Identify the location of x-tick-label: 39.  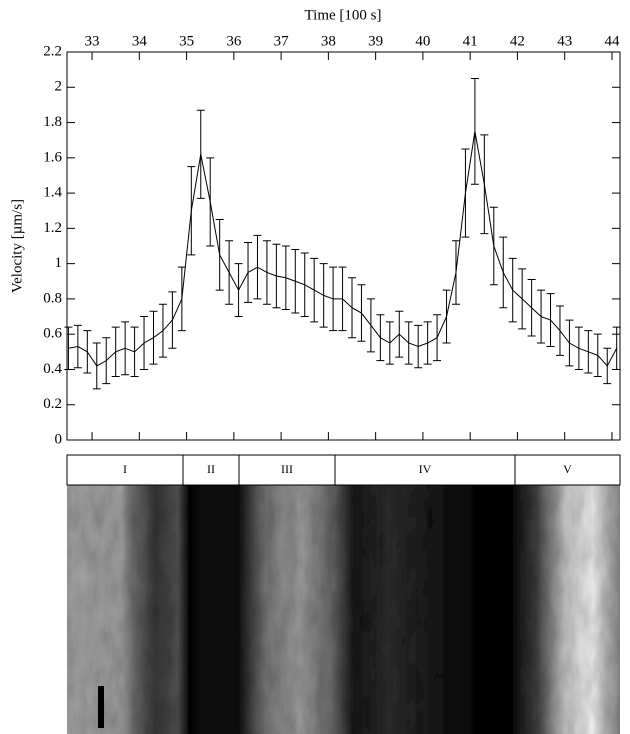
(375, 41).